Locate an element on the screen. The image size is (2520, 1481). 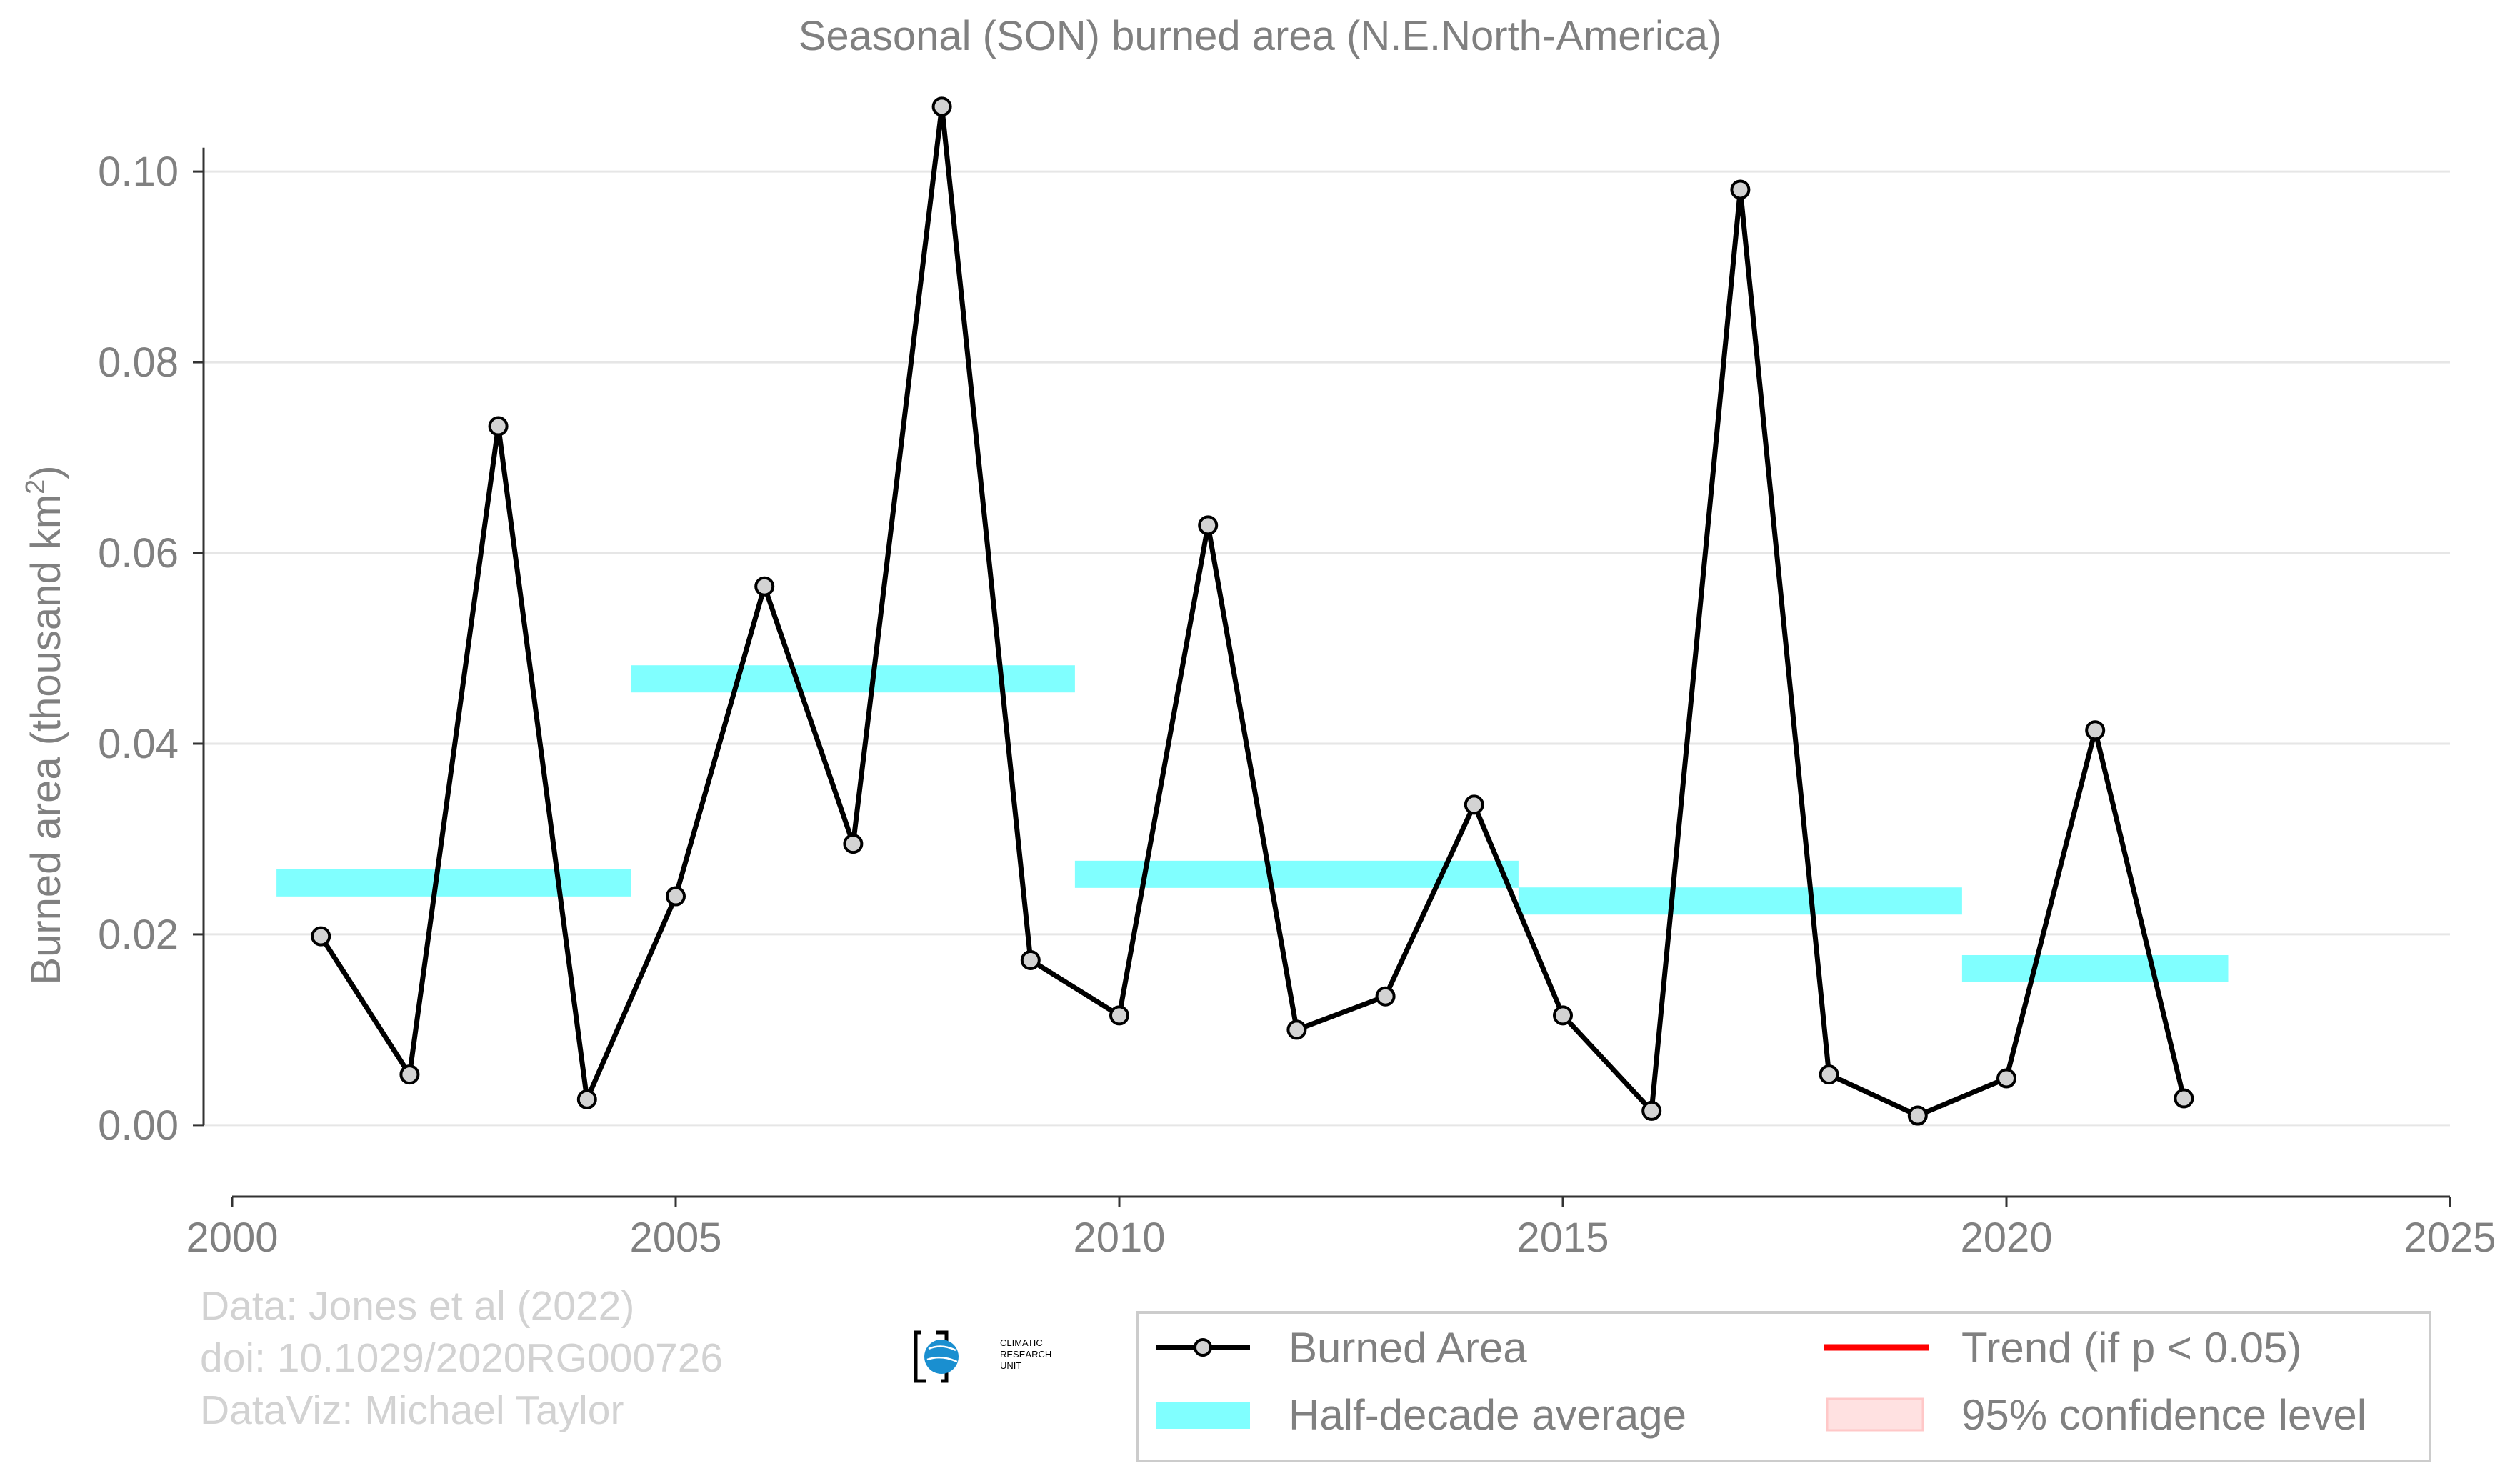
y-tick-label: 0.08 is located at coordinates (138, 362).